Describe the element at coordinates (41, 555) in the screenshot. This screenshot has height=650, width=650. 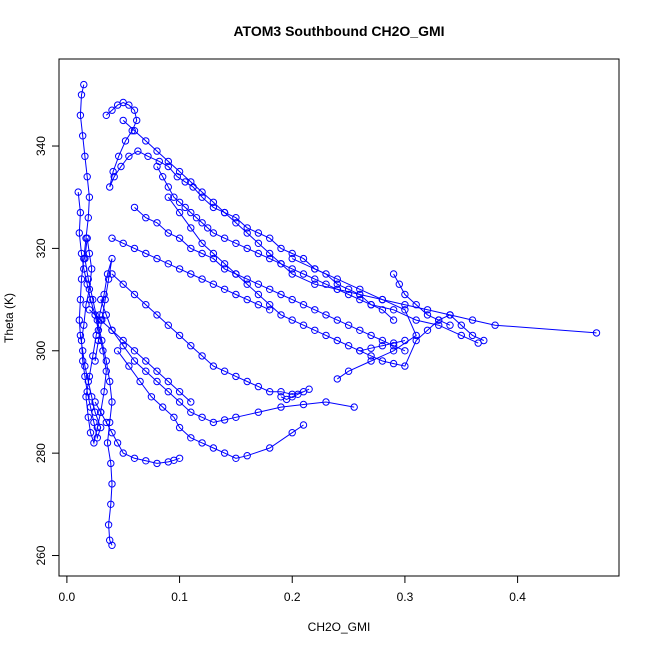
I see `y-tick-label: 260` at that location.